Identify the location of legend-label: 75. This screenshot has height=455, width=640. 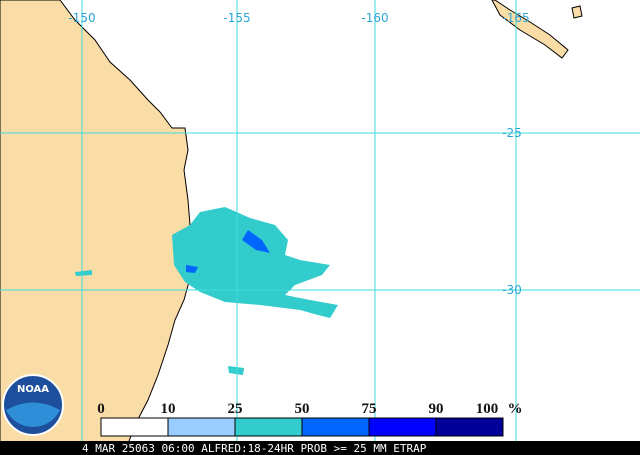
(369, 409).